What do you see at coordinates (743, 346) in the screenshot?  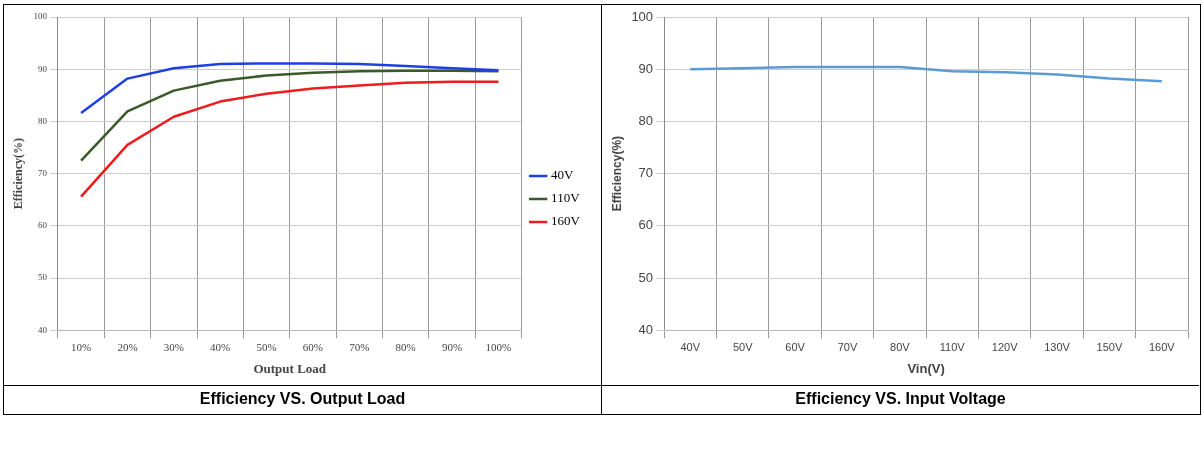 I see `x-tick-label: 50V` at bounding box center [743, 346].